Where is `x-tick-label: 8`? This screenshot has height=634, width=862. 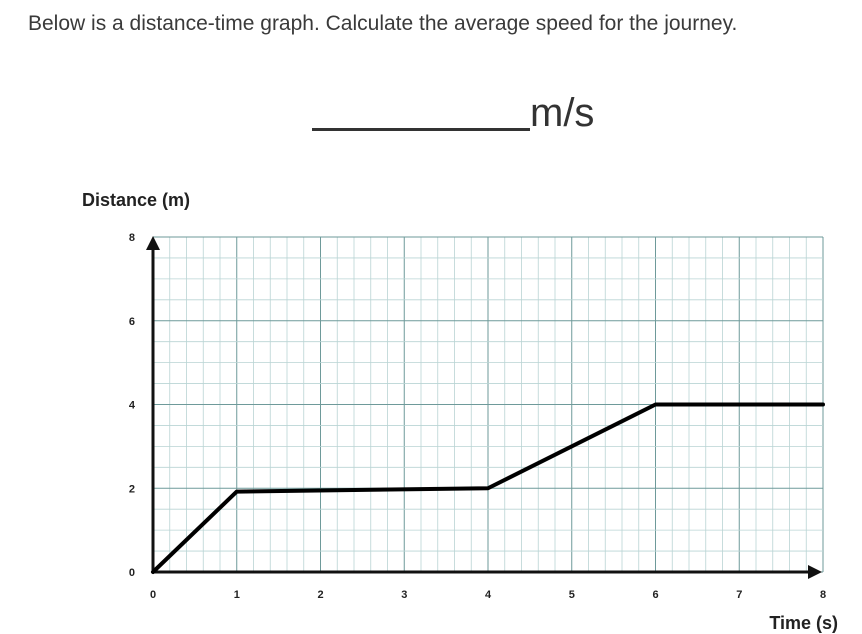 x-tick-label: 8 is located at coordinates (823, 595).